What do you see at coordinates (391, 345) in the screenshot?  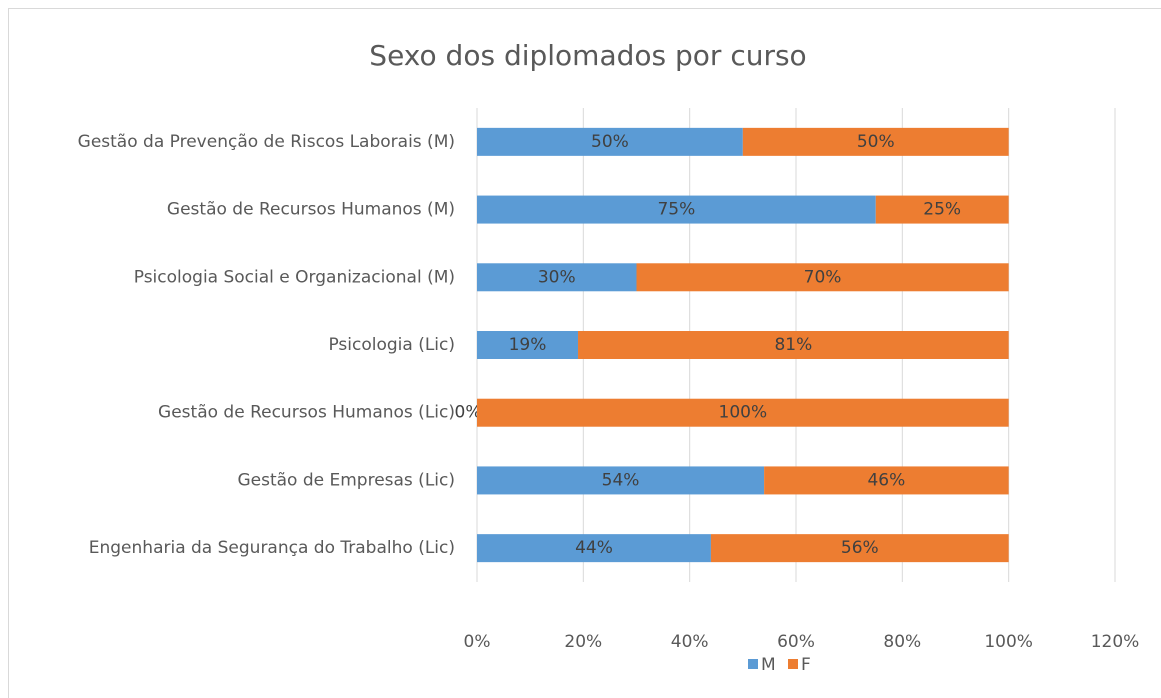 I see `y-tick-label: Psicologia (Lic)` at bounding box center [391, 345].